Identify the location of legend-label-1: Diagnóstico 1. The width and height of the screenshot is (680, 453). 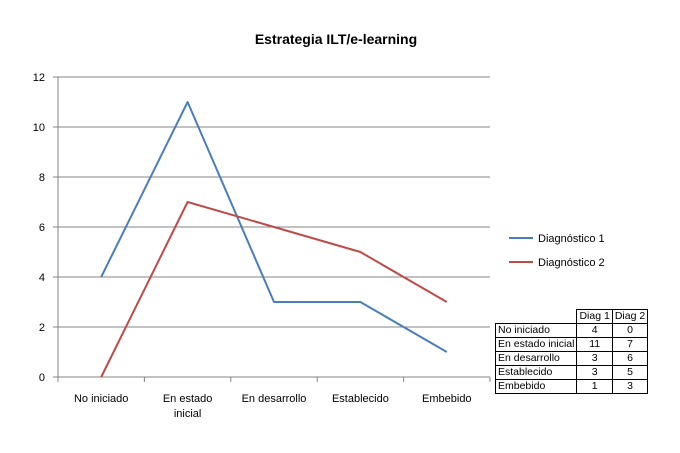
(571, 239).